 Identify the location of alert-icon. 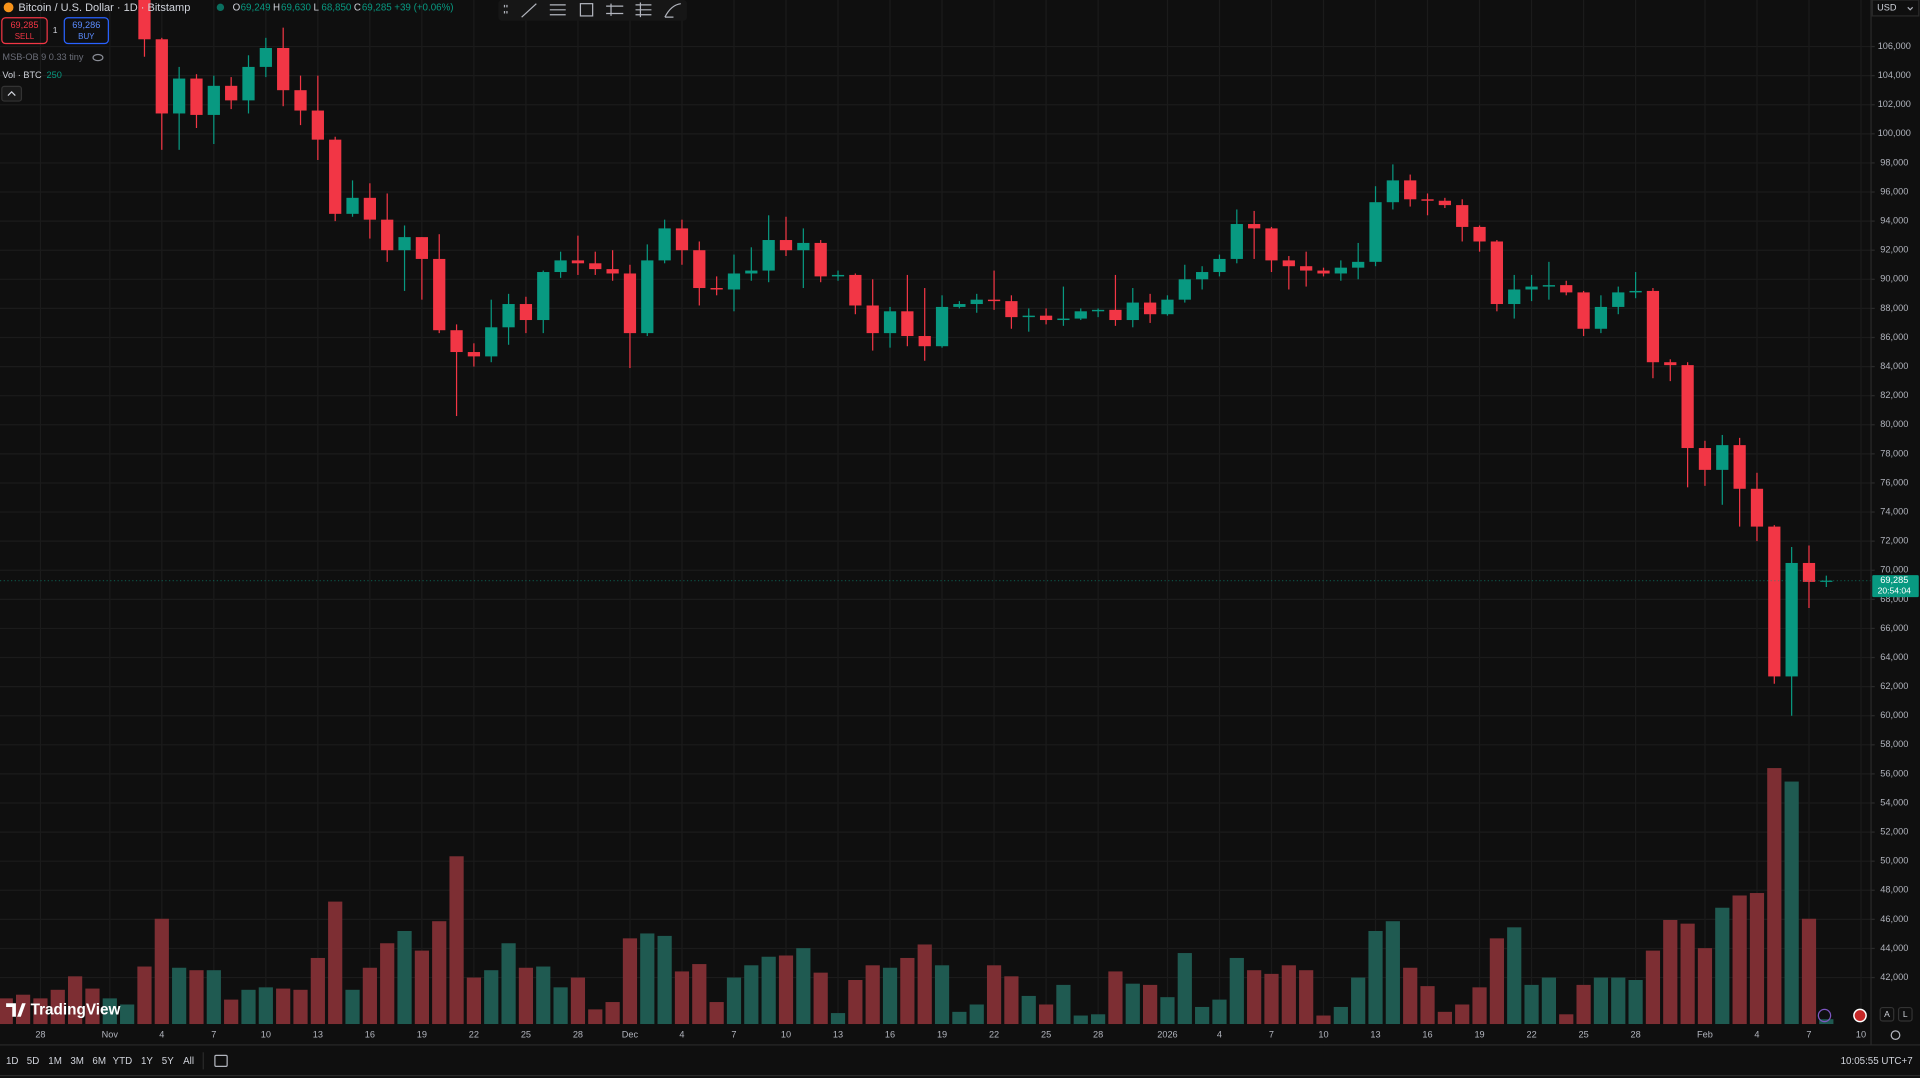
(1824, 1015).